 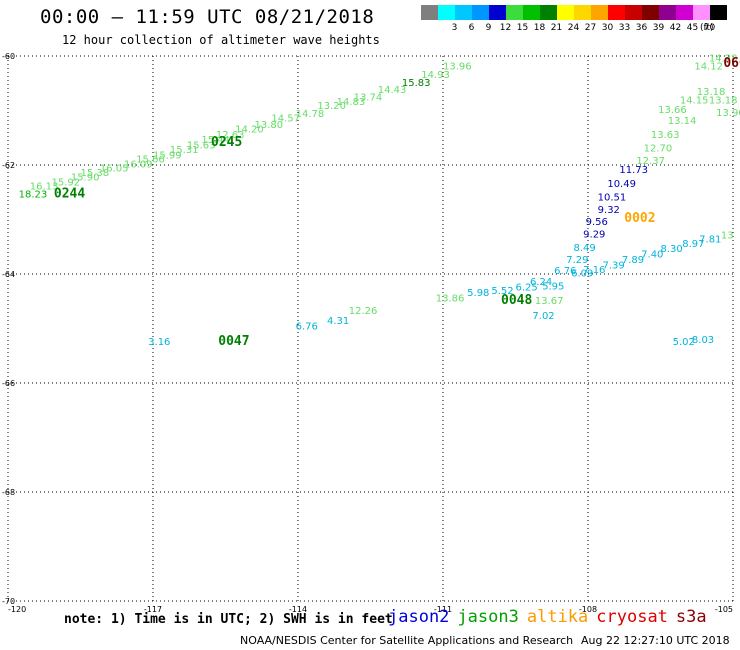 What do you see at coordinates (650, 161) in the screenshot?
I see `swh-value: 12.37` at bounding box center [650, 161].